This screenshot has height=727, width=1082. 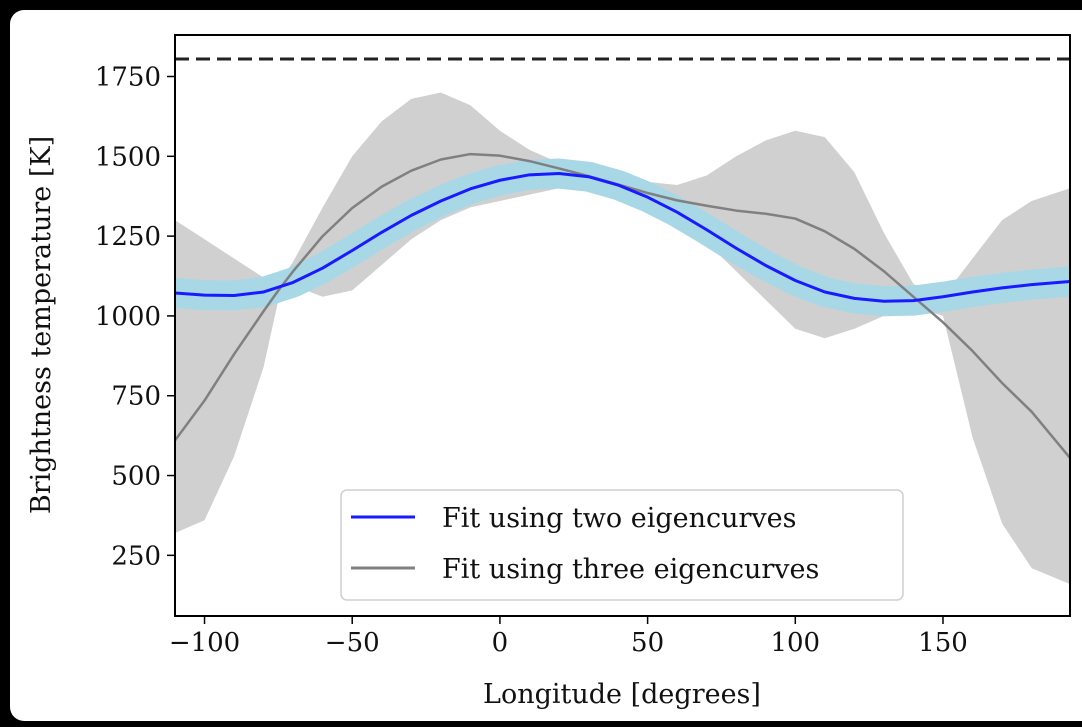 I want to click on x-tick-label: −50, so click(x=352, y=643).